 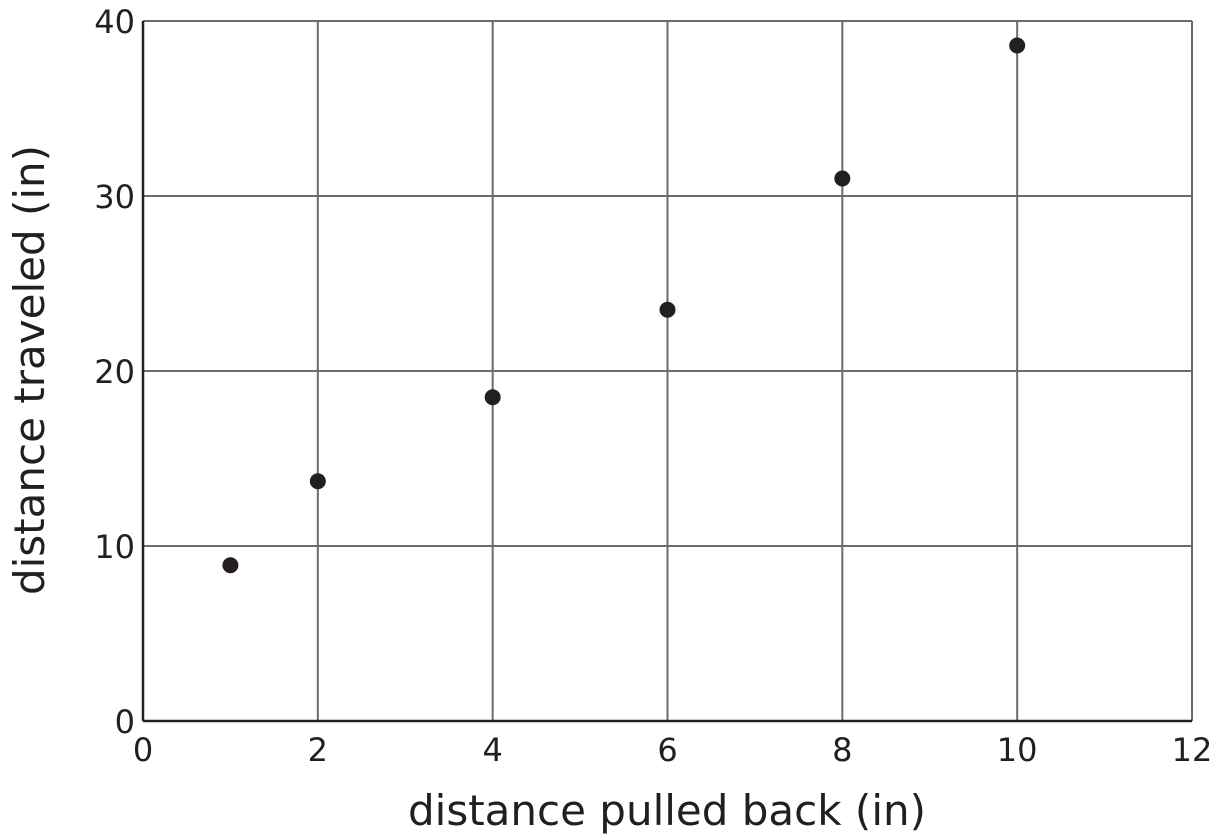 I want to click on y-tick-label: 0, so click(x=125, y=722).